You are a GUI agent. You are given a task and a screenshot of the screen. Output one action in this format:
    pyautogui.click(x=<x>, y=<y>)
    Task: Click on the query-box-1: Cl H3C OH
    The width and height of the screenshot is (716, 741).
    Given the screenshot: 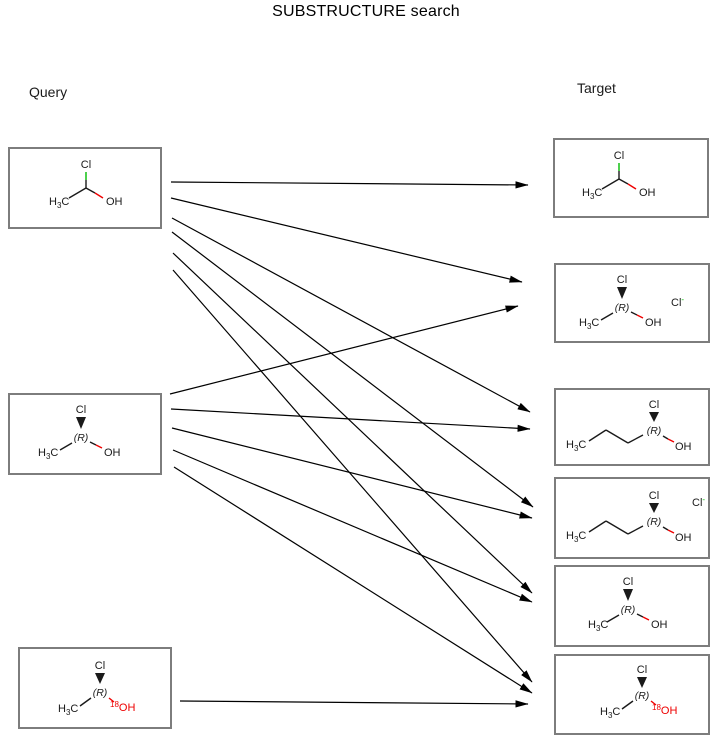 What is the action you would take?
    pyautogui.click(x=85, y=188)
    